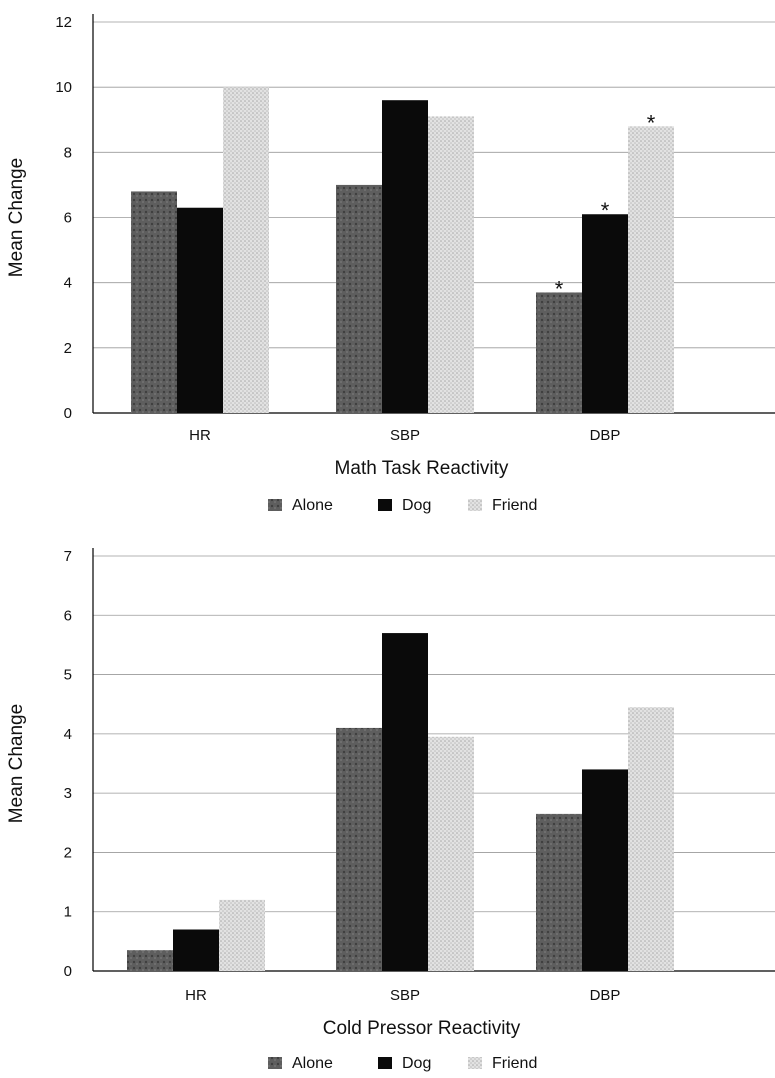 This screenshot has width=775, height=1078. What do you see at coordinates (68, 152) in the screenshot?
I see `y-tick-label: 8` at bounding box center [68, 152].